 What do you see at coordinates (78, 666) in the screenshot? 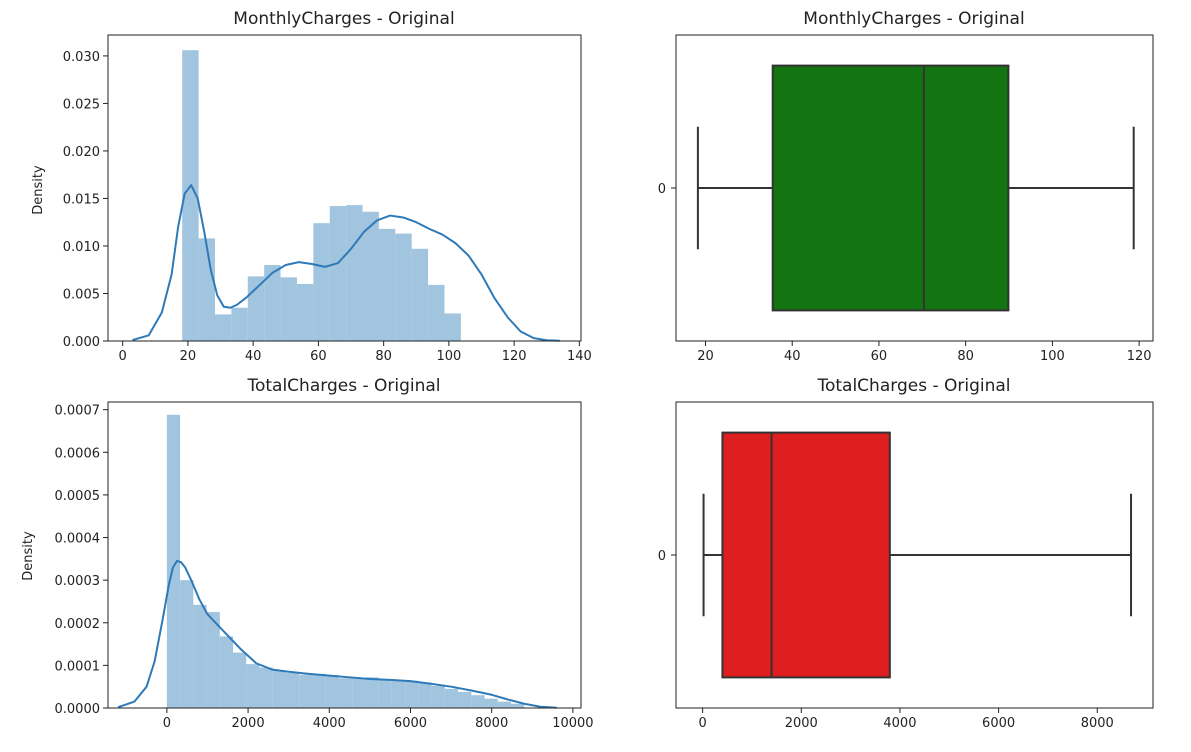
I see `y-tick-label: 0.0001` at bounding box center [78, 666].